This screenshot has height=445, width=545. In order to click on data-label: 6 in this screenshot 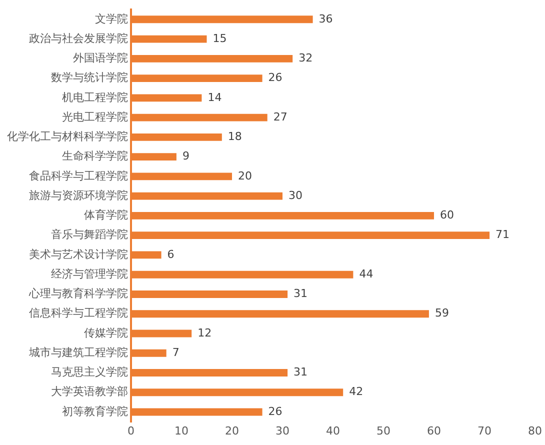, I will do `click(170, 254)`.